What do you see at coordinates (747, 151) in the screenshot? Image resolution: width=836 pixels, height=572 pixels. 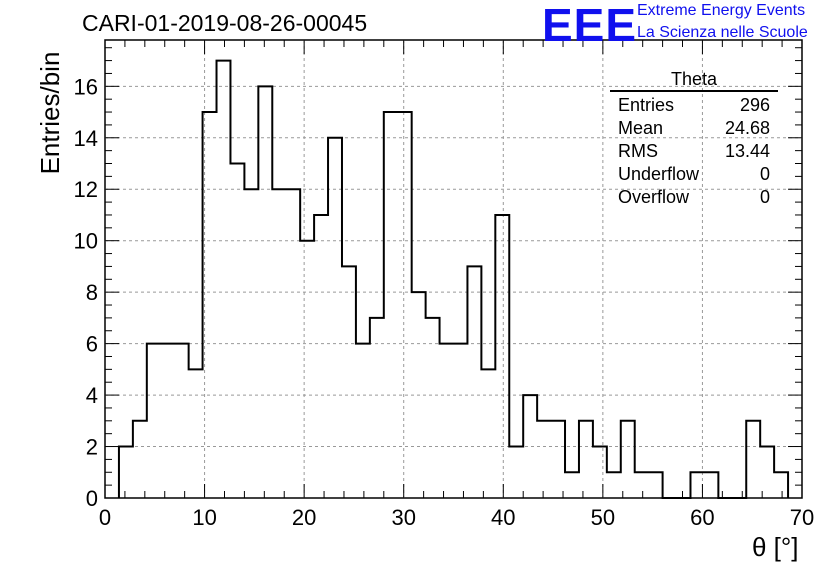 I see `stats-value: 13.44` at bounding box center [747, 151].